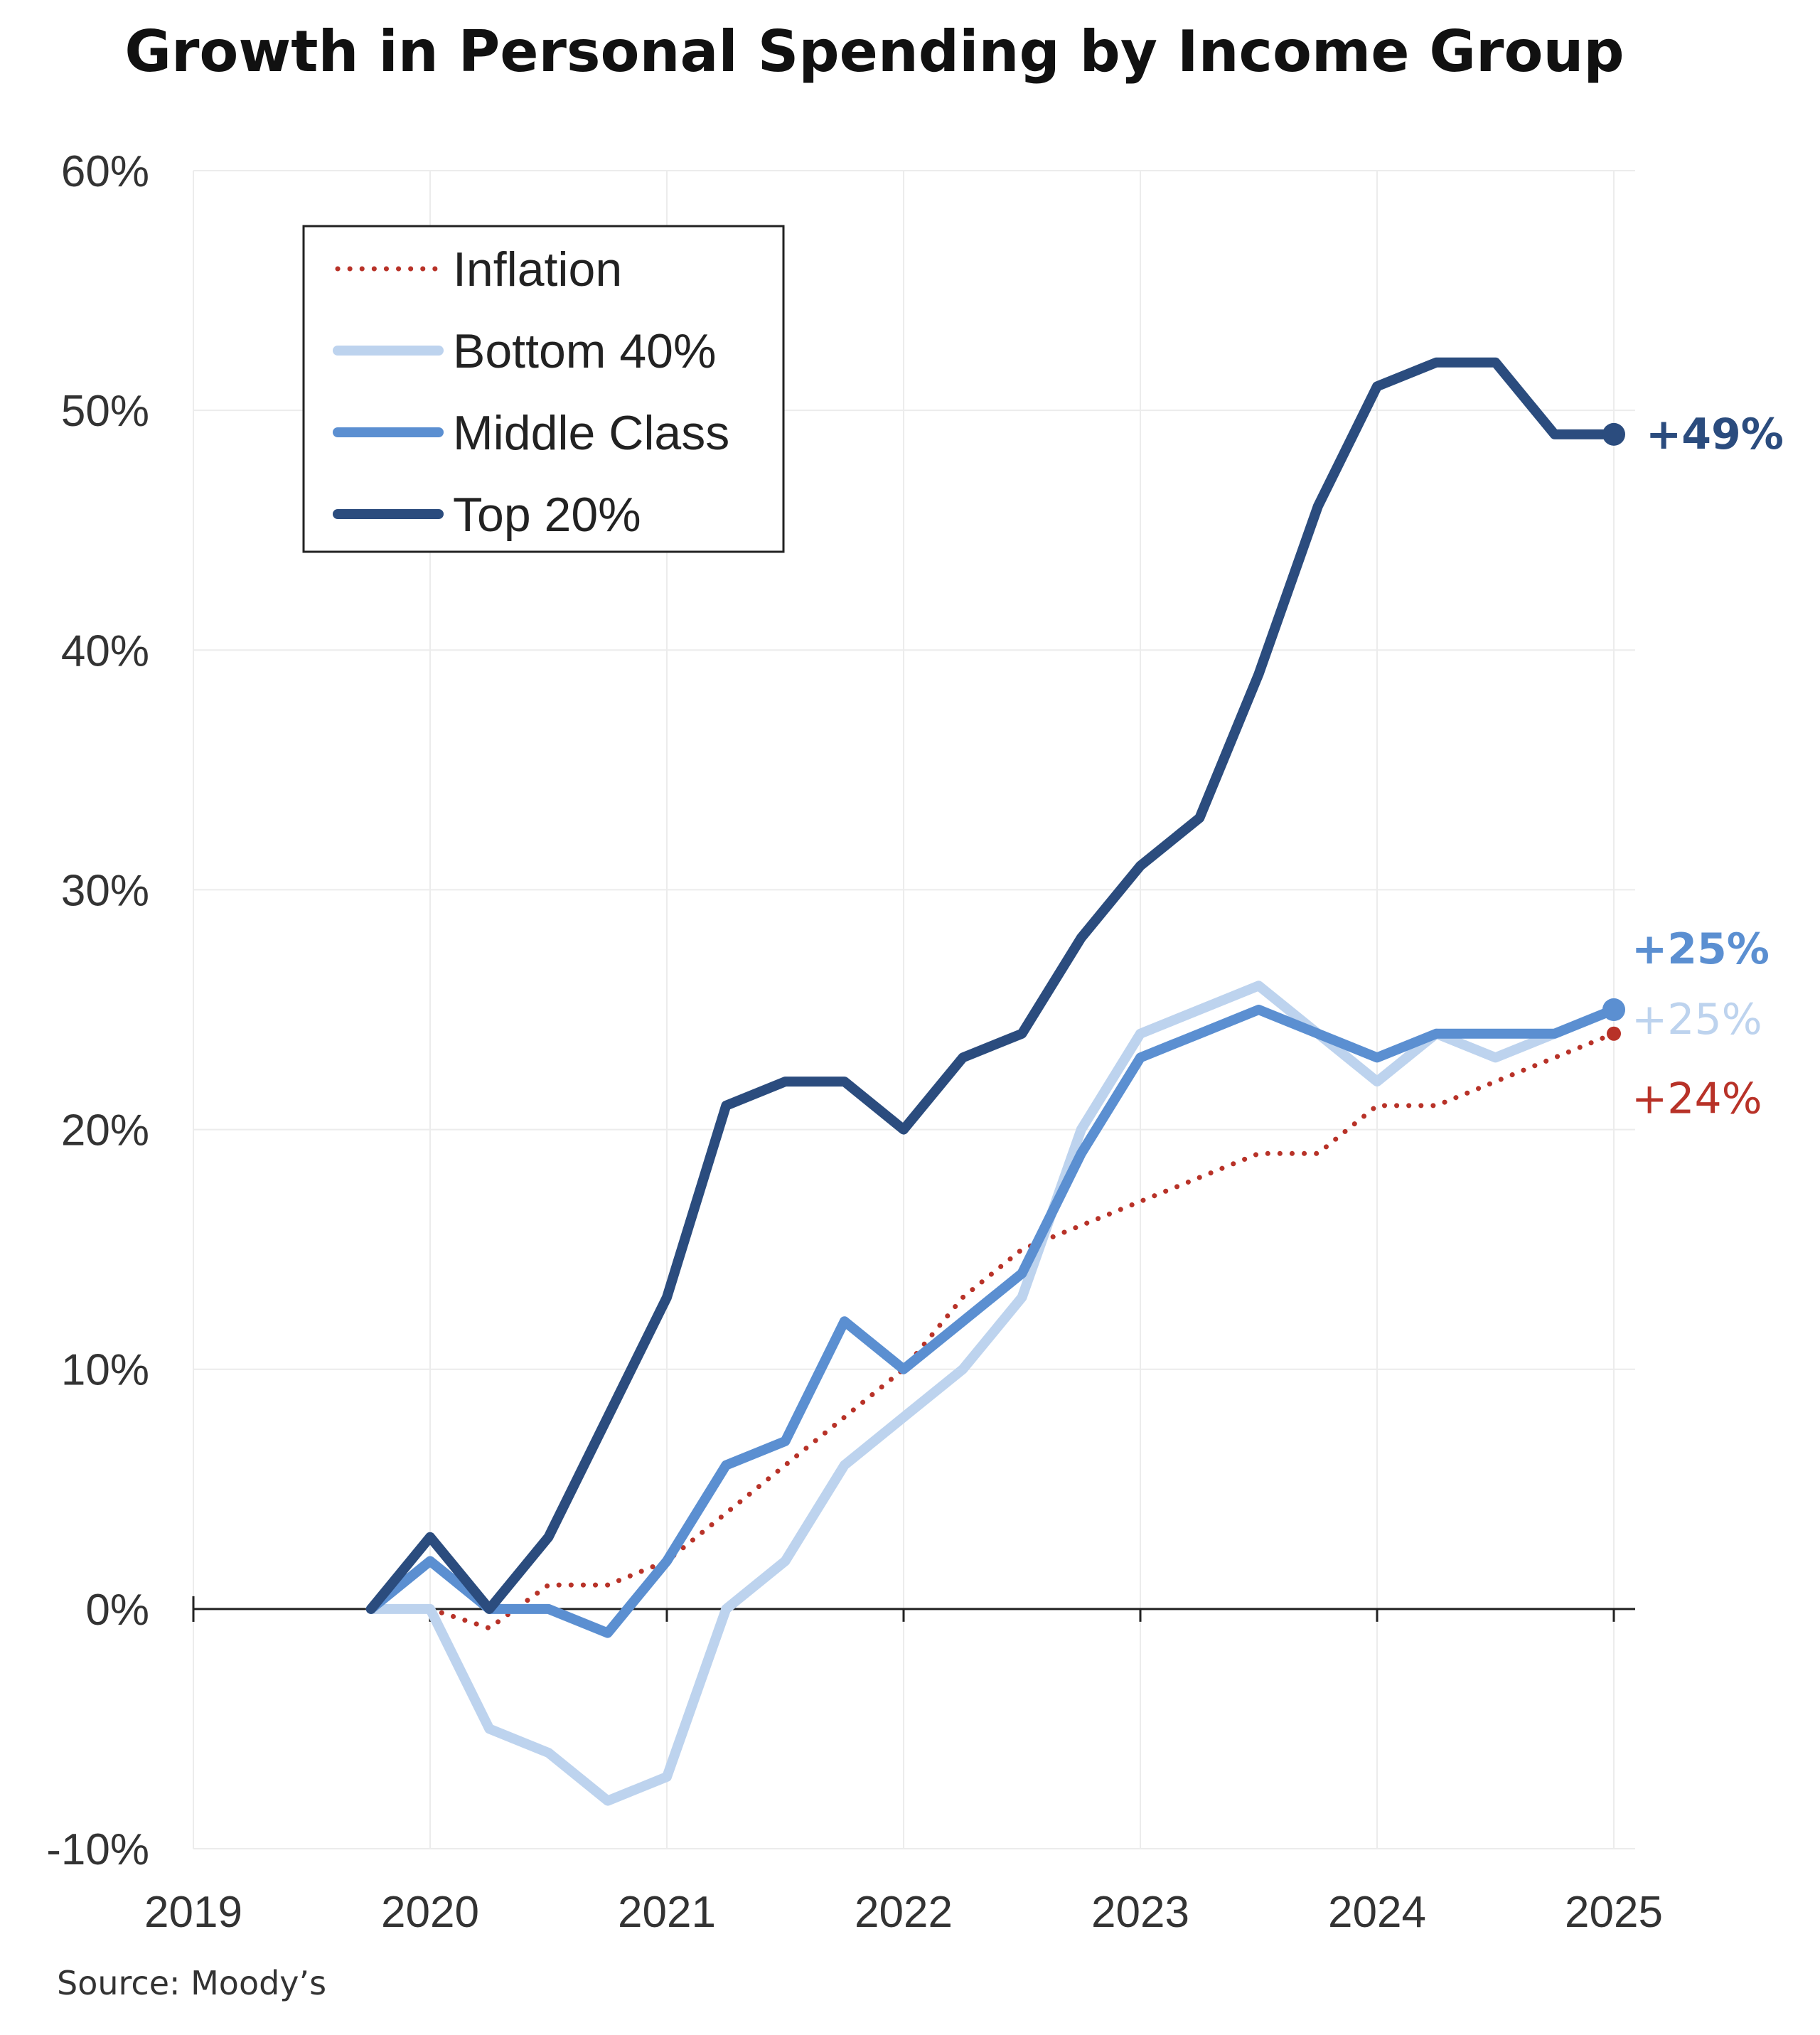  I want to click on x-tick-label: 2020, so click(430, 1912).